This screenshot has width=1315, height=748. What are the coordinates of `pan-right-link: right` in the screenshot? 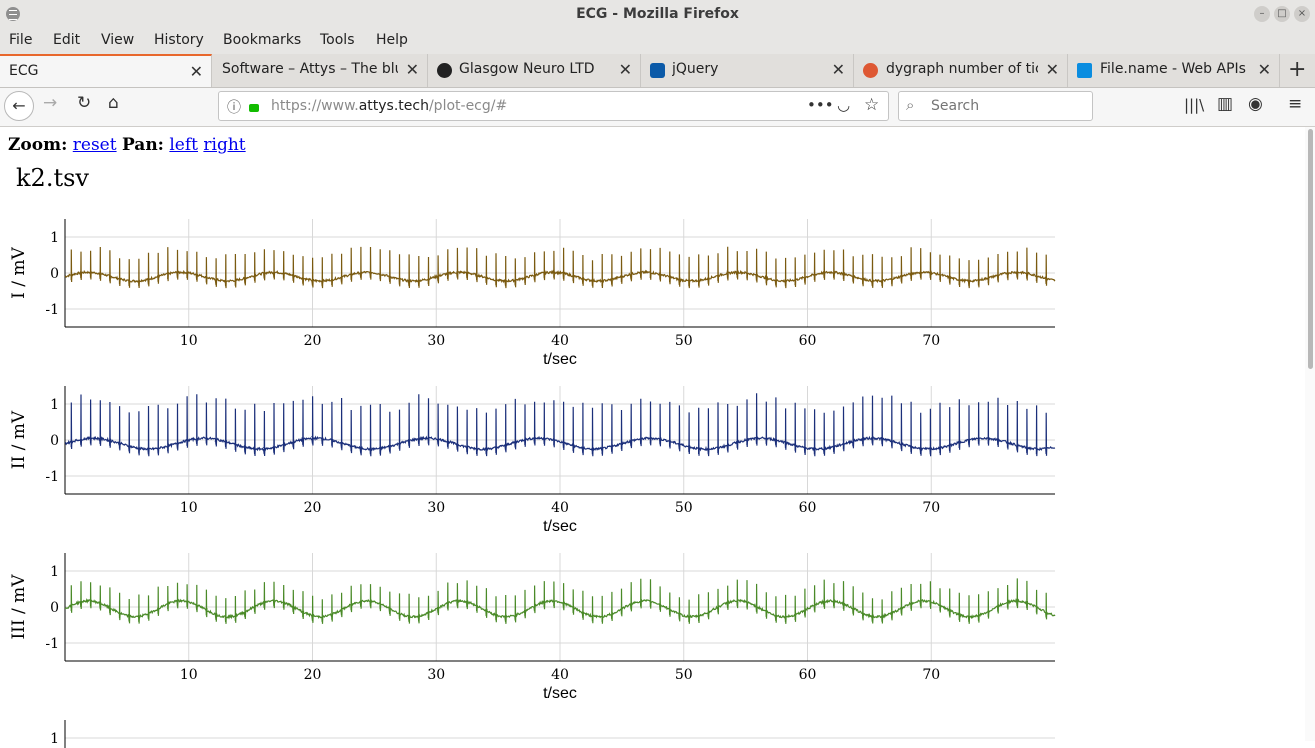 It's located at (224, 145).